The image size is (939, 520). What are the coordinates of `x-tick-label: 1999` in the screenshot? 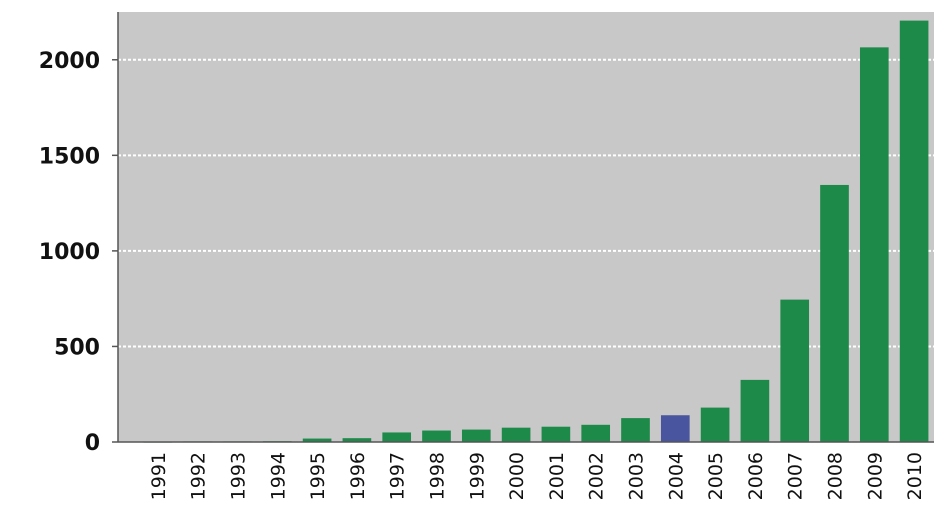 It's located at (477, 476).